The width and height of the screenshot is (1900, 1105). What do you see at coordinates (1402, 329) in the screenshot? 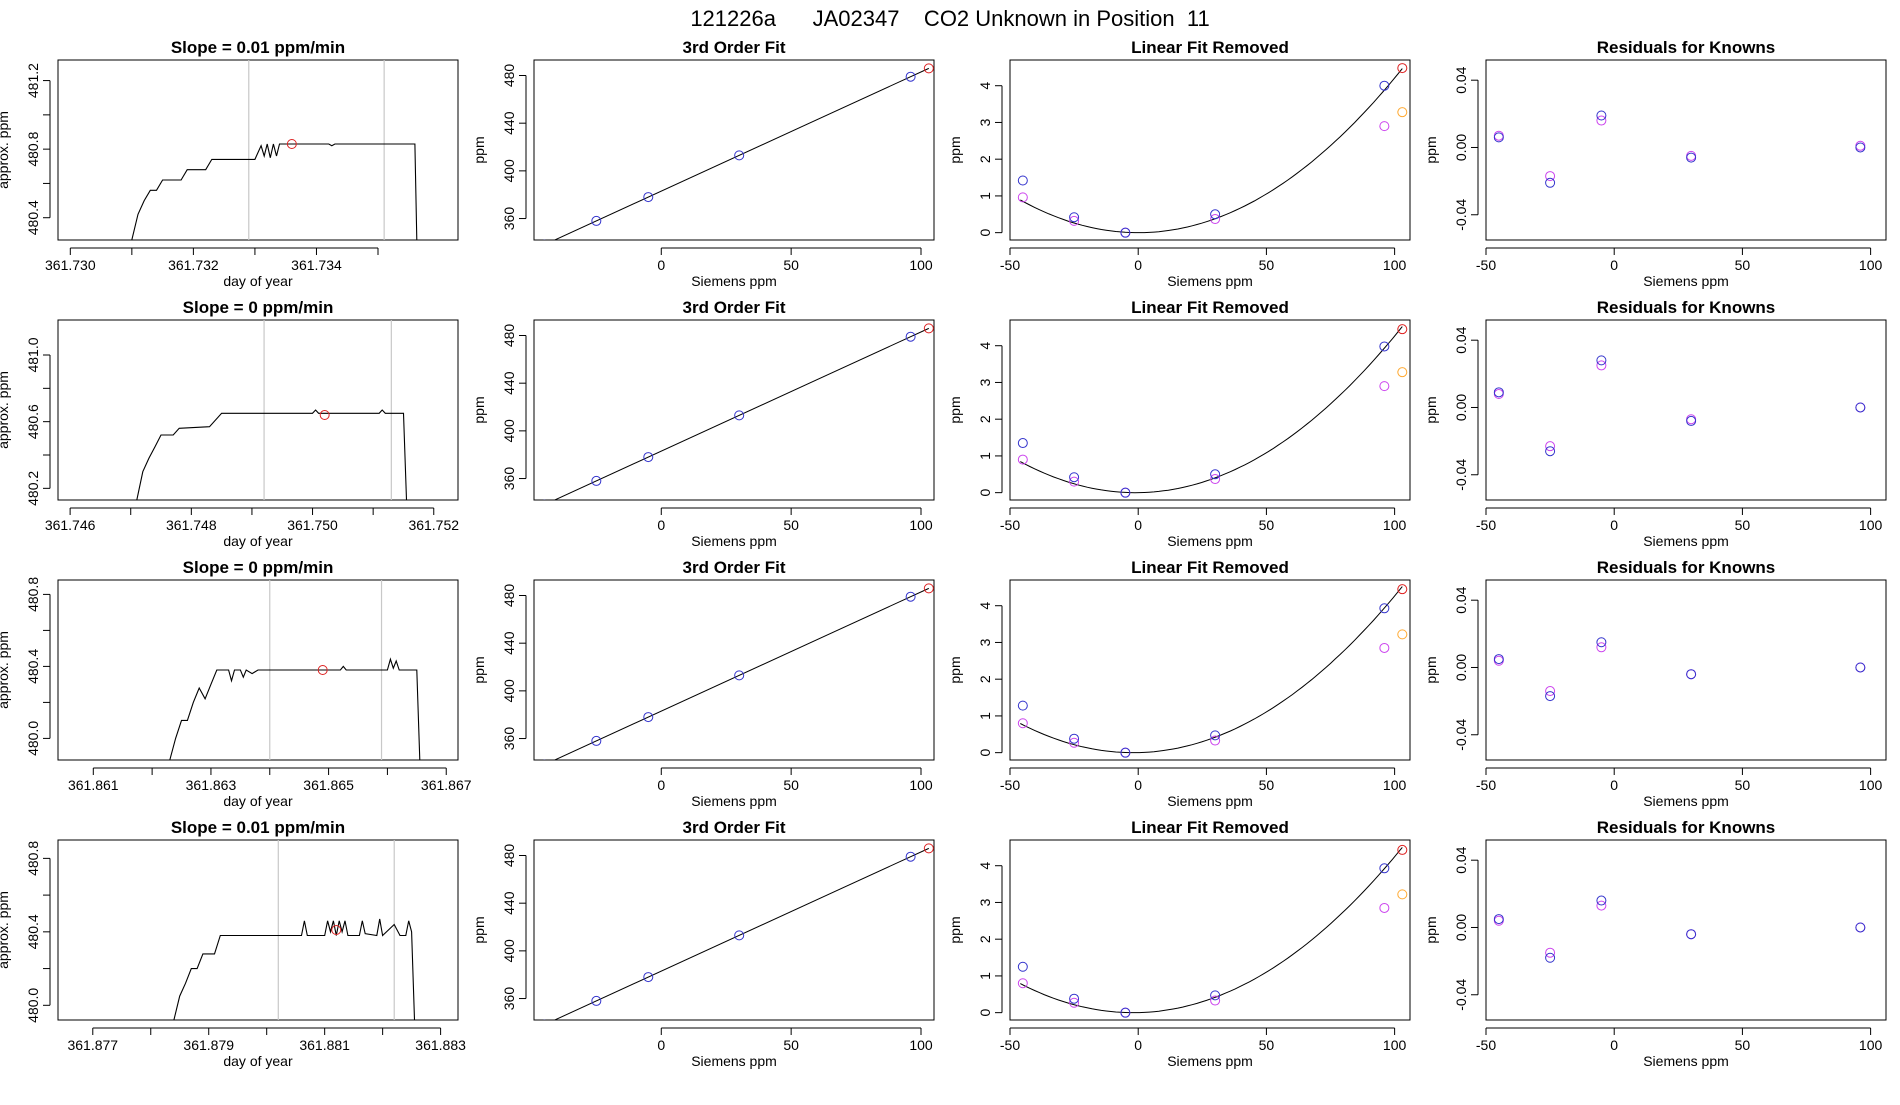
I see `unknown-fit-point` at bounding box center [1402, 329].